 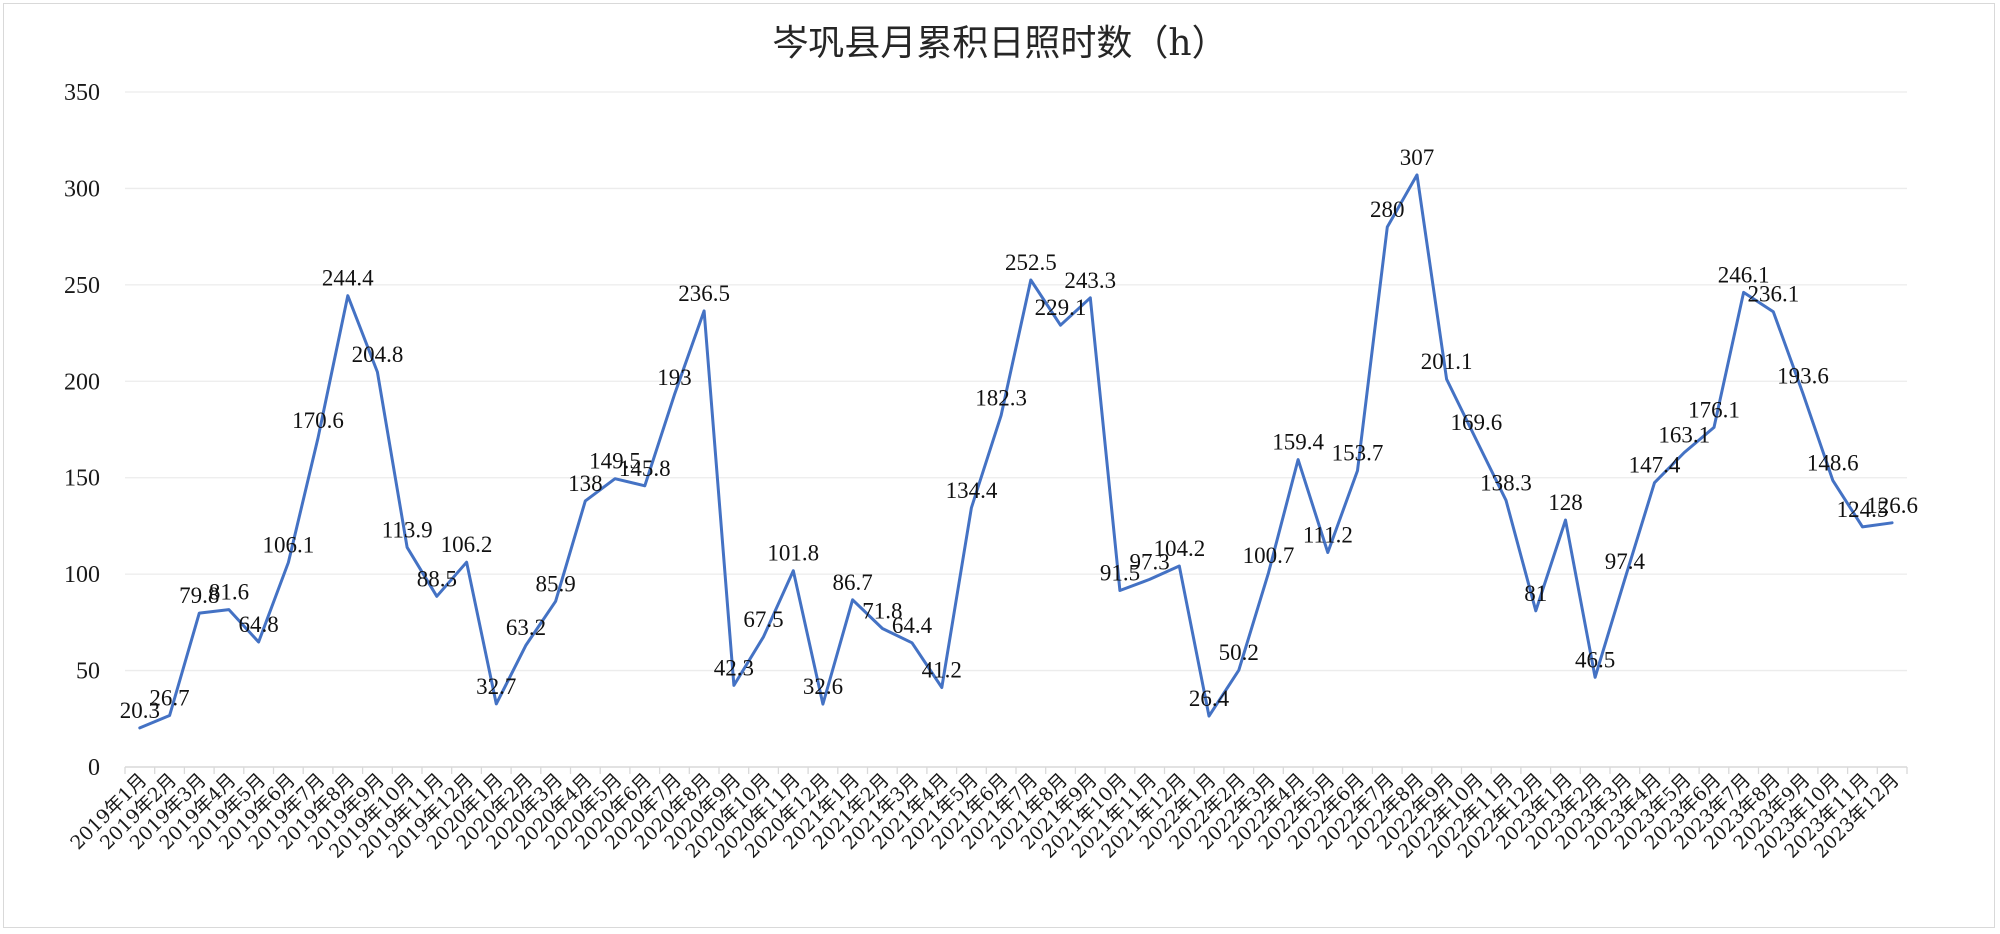 What do you see at coordinates (1417, 157) in the screenshot?
I see `data-label: 307` at bounding box center [1417, 157].